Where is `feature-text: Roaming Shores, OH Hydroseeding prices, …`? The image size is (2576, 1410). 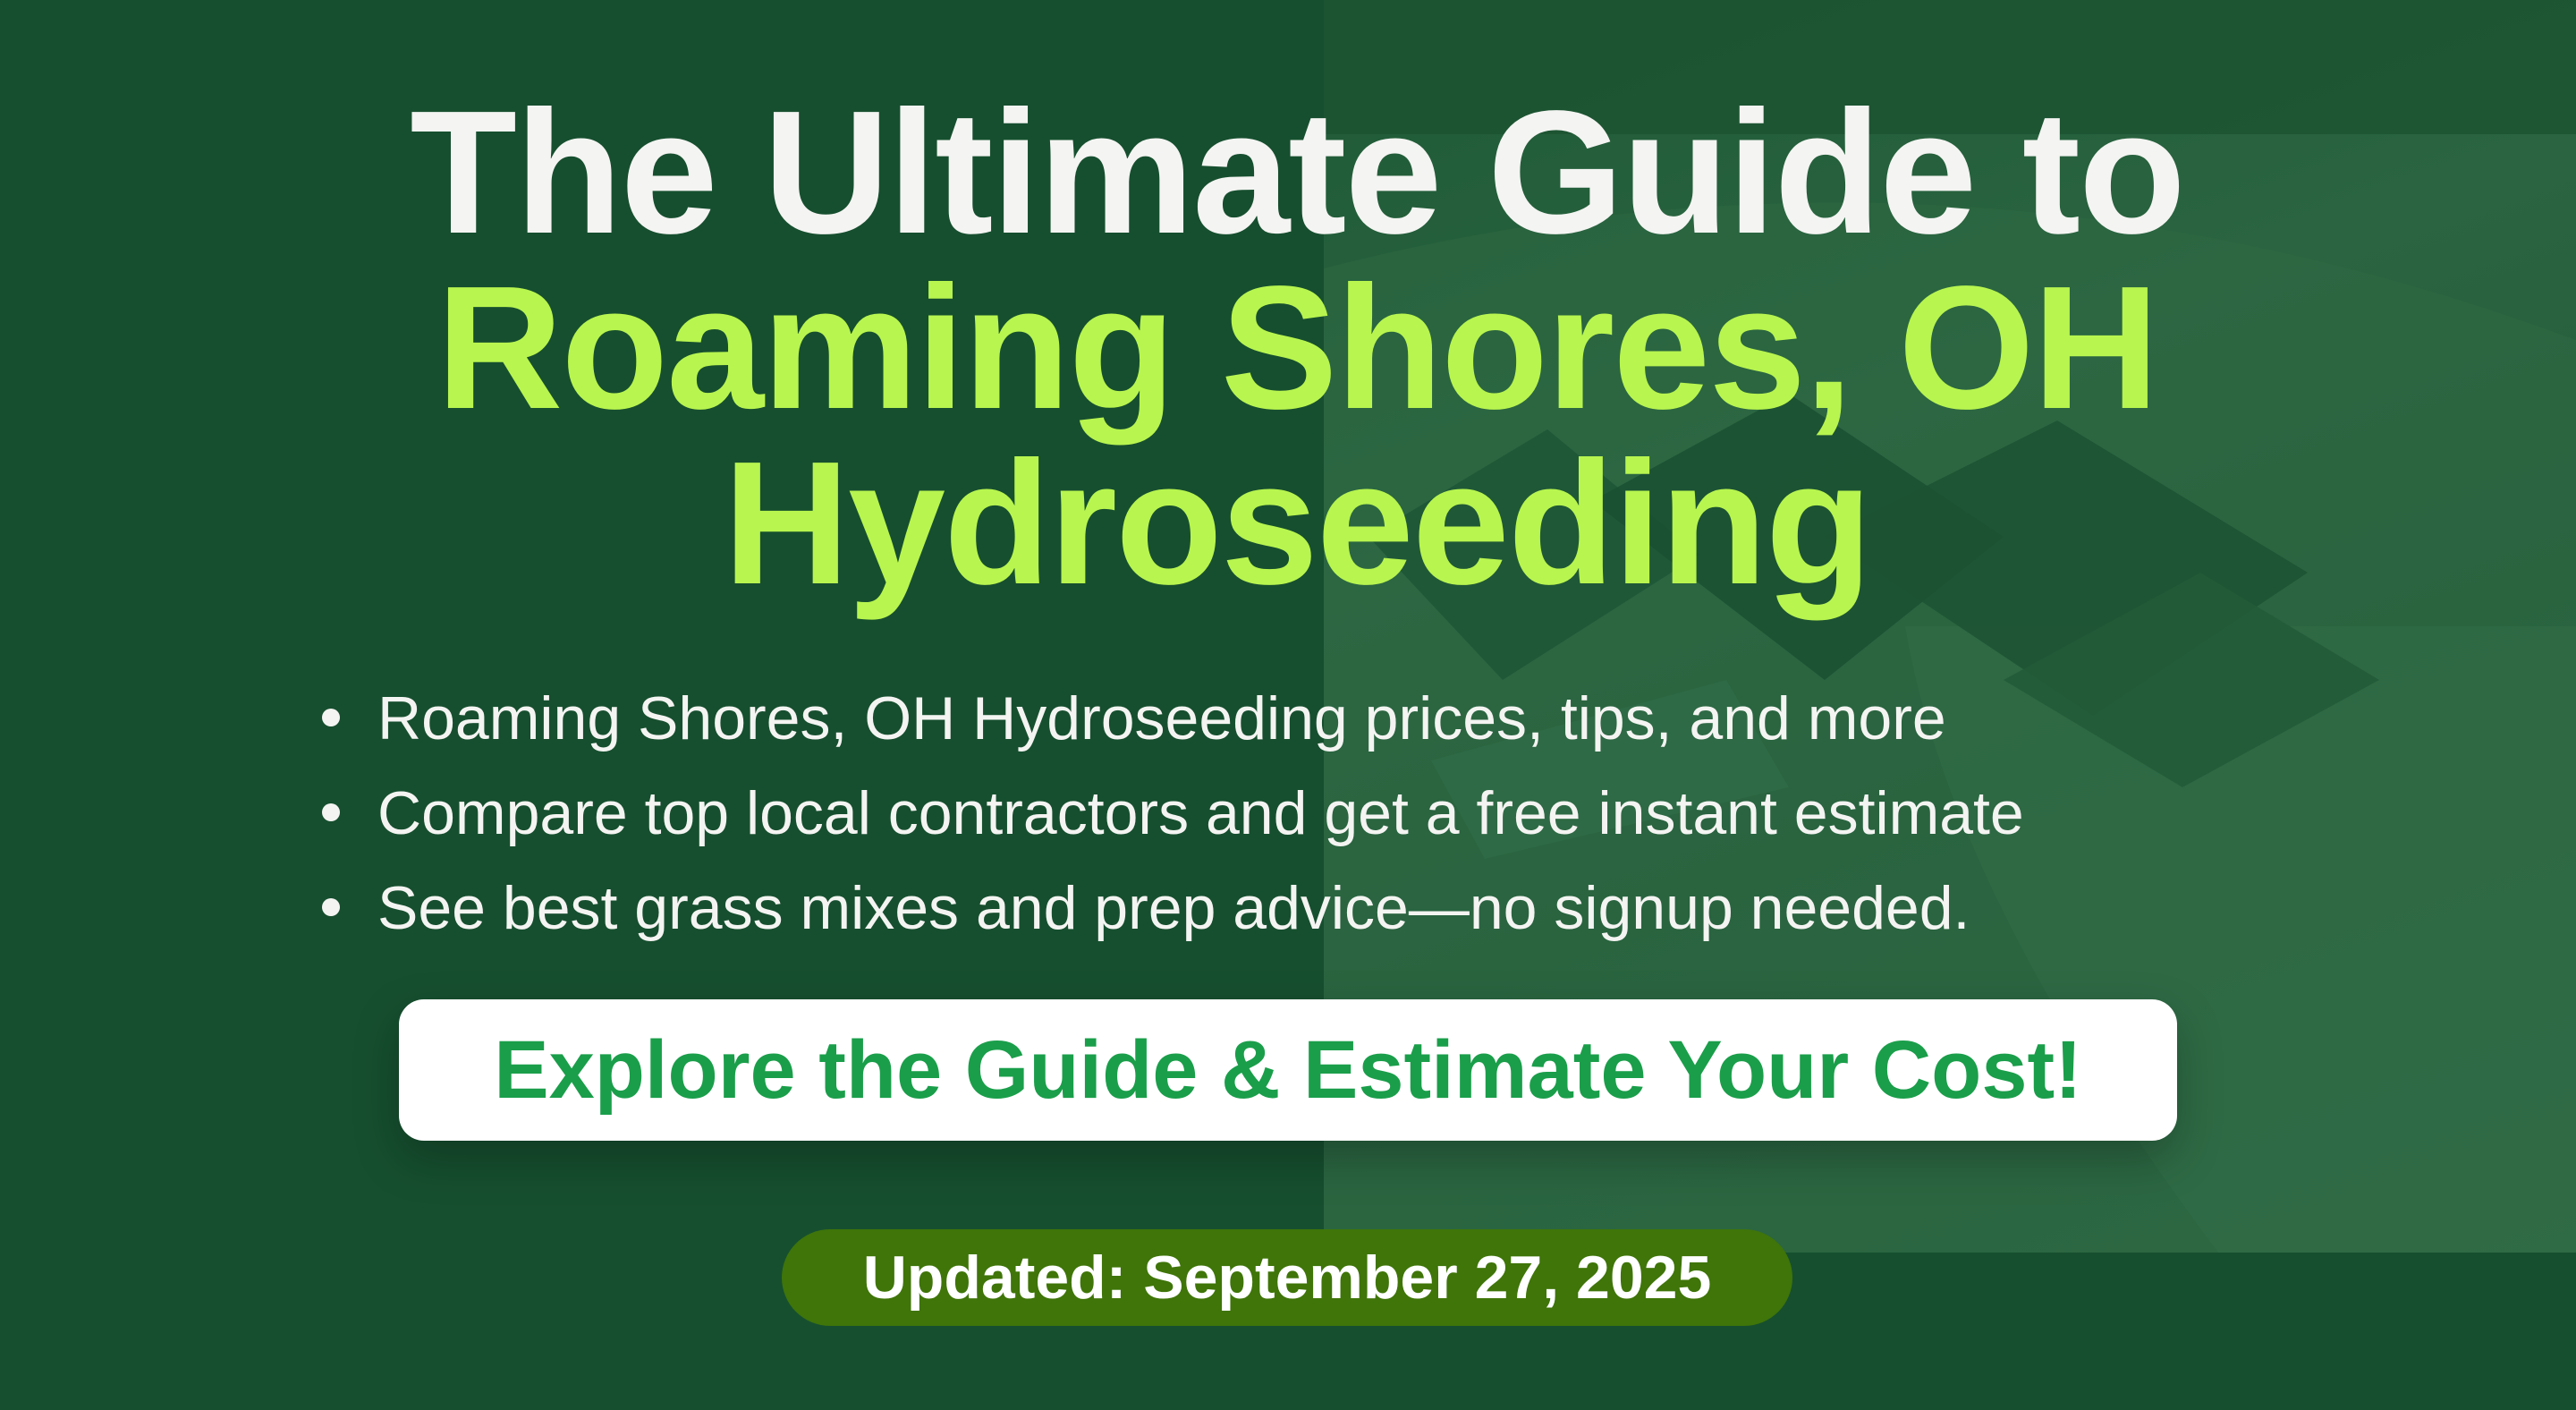
feature-text: Roaming Shores, OH Hydroseeding prices, … is located at coordinates (1161, 718).